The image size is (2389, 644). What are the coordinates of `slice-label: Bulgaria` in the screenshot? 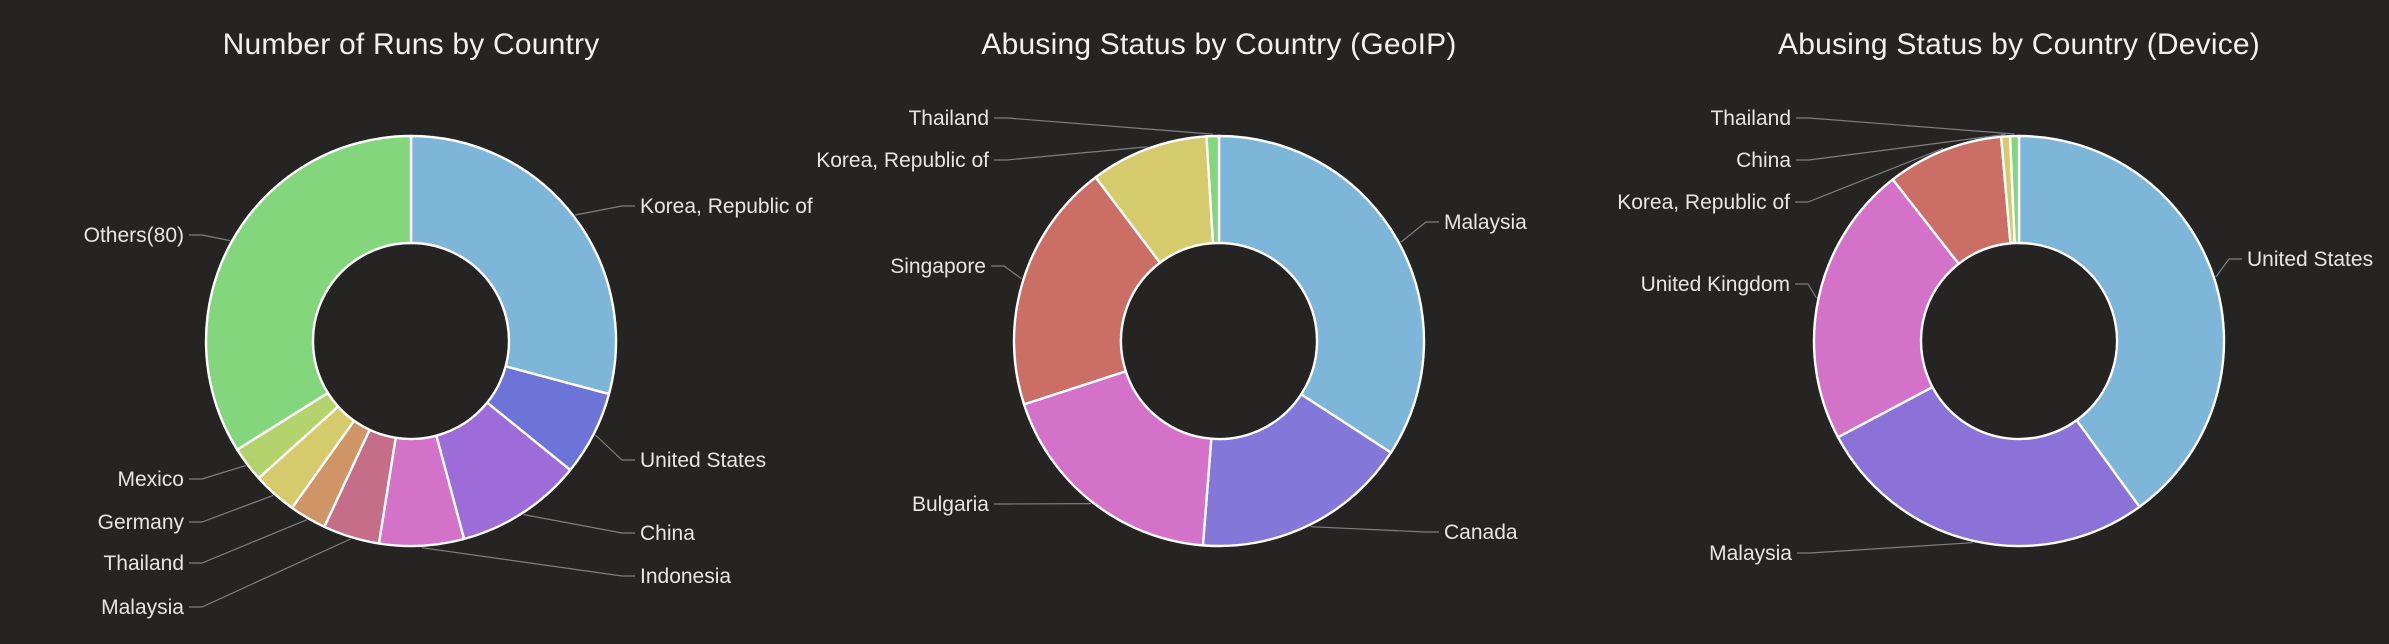 It's located at (950, 504).